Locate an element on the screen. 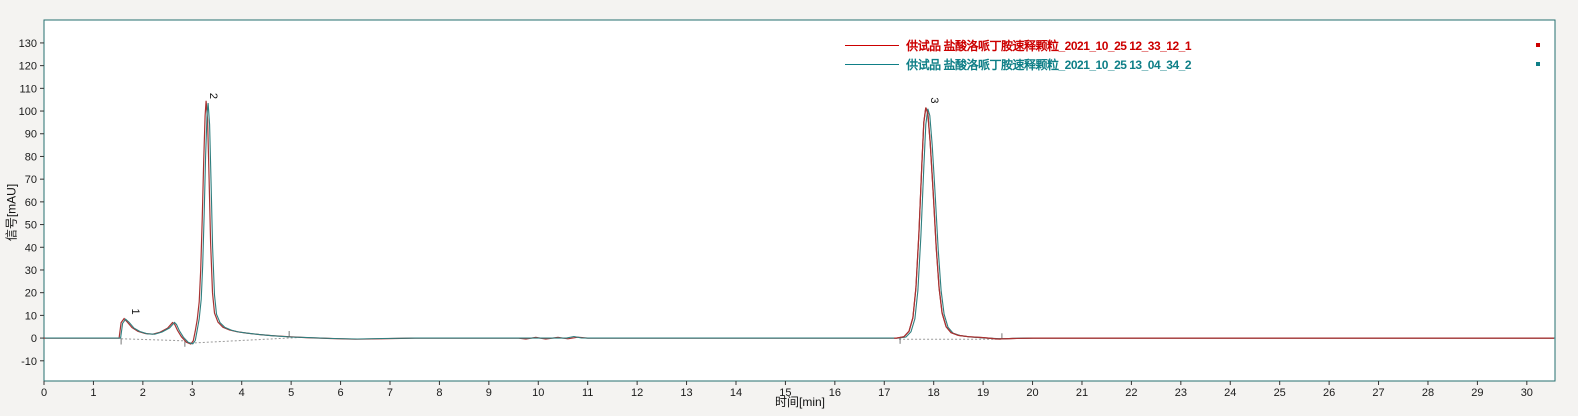 The width and height of the screenshot is (1578, 416). x-tick-label: 12 is located at coordinates (637, 393).